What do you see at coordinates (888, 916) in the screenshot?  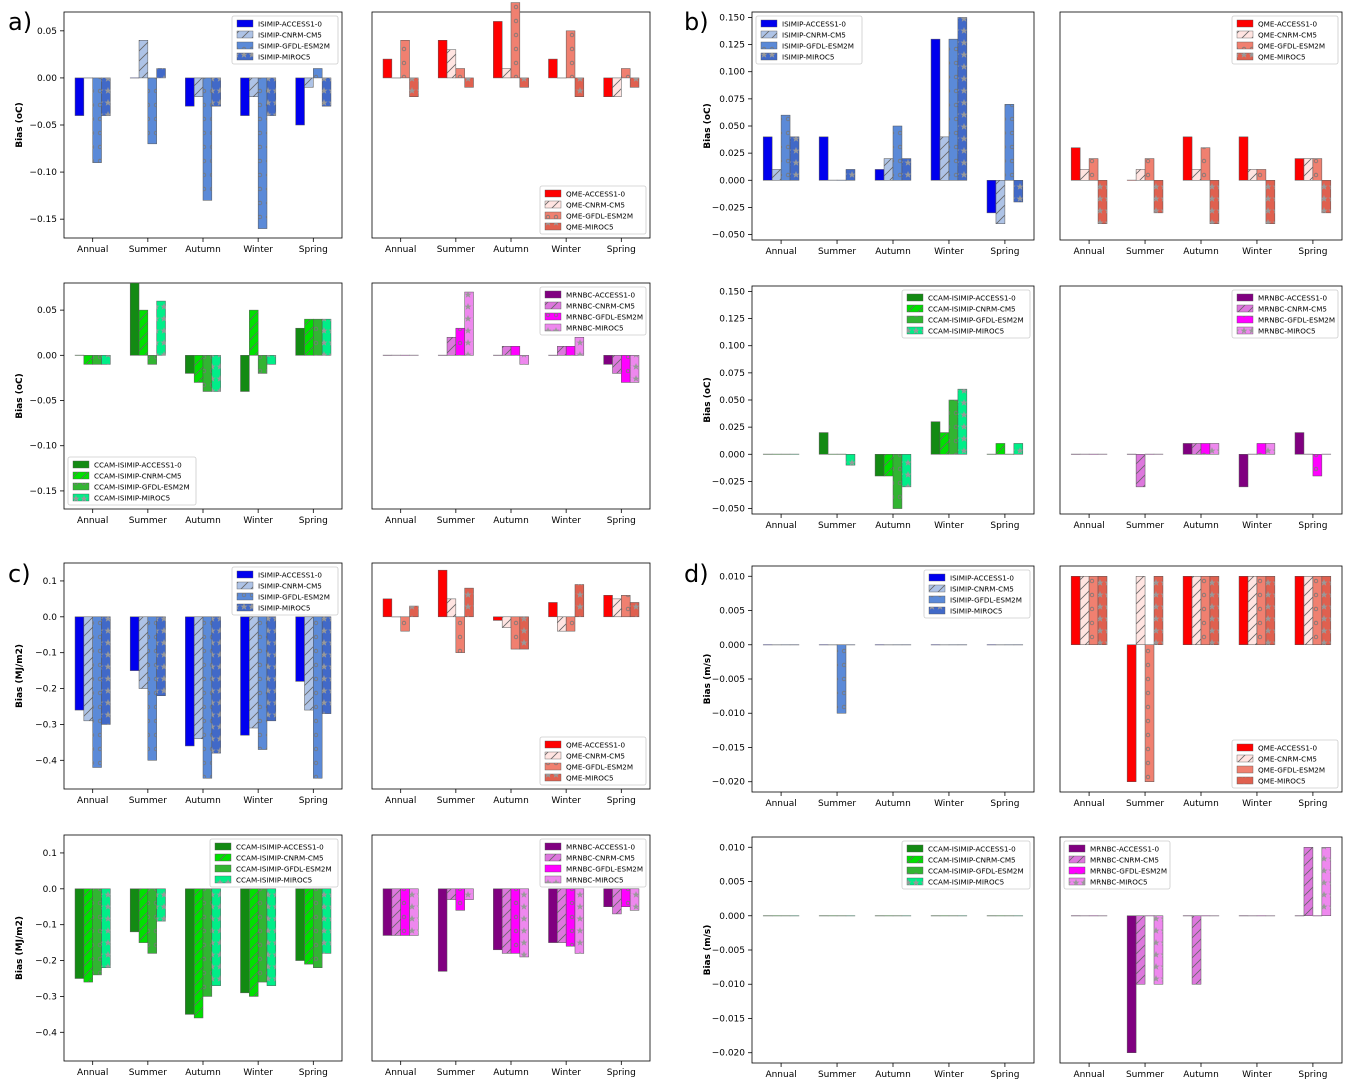 I see `bar-ccam-isimip-cnrm-cm5-autumn` at bounding box center [888, 916].